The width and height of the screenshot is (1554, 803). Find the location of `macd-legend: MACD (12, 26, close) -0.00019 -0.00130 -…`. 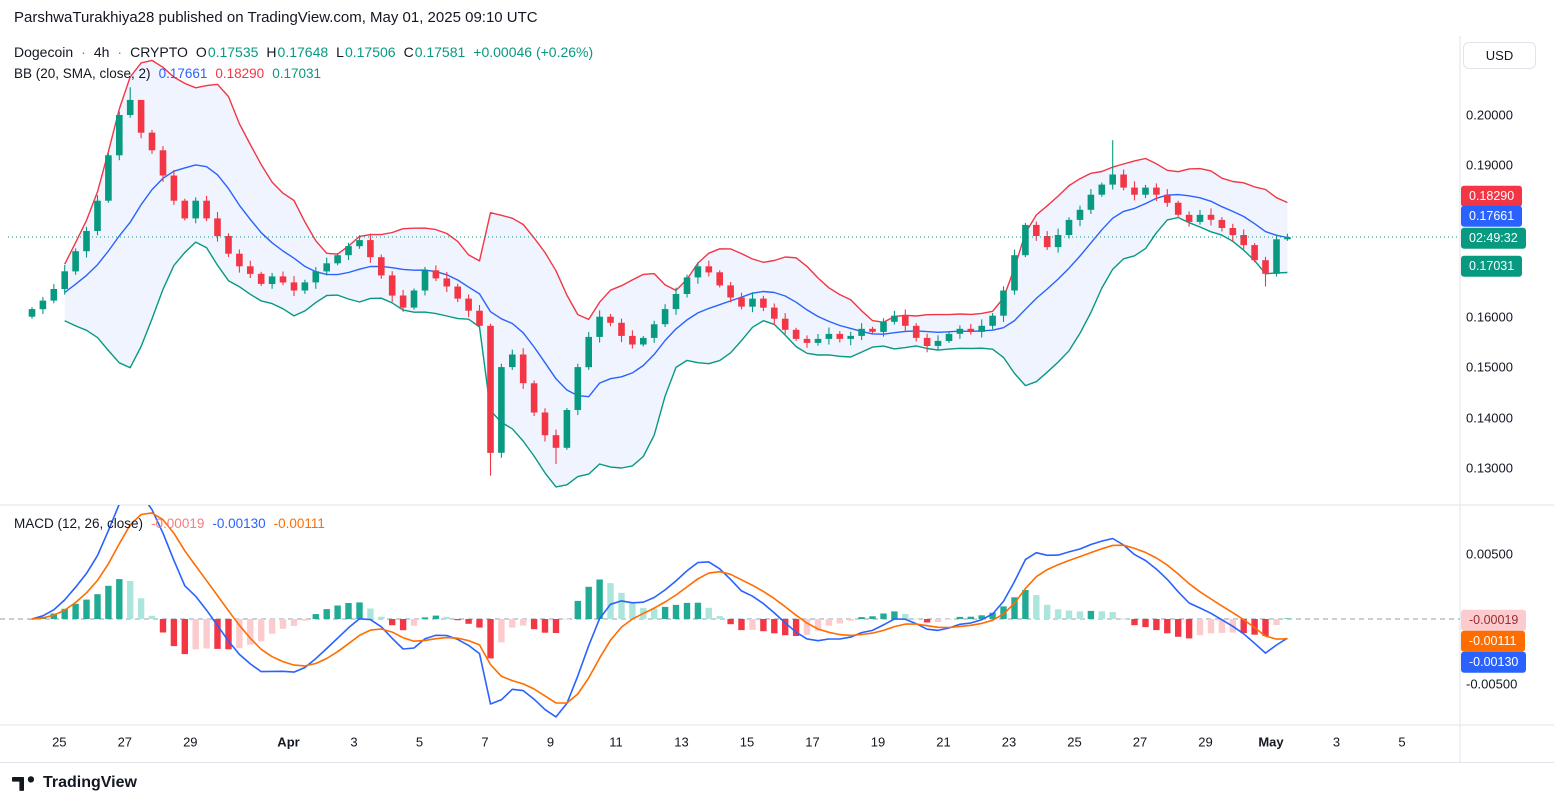

macd-legend: MACD (12, 26, close) -0.00019 -0.00130 -… is located at coordinates (169, 523).